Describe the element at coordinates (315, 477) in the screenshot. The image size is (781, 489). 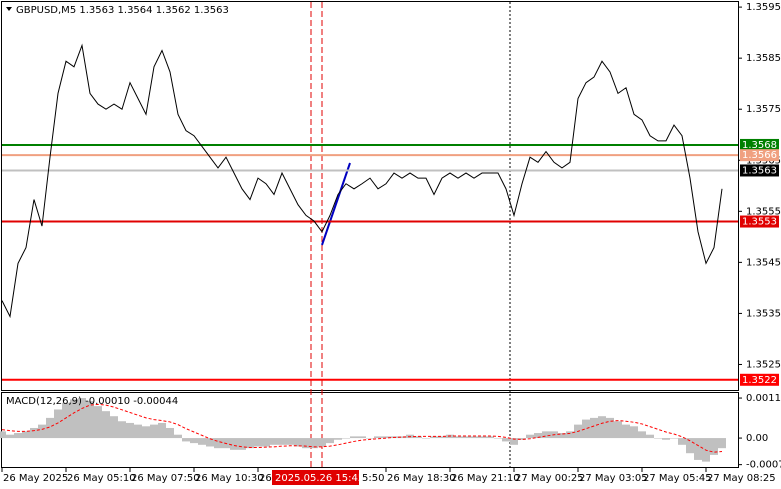
I see `crosshair-label-box` at that location.